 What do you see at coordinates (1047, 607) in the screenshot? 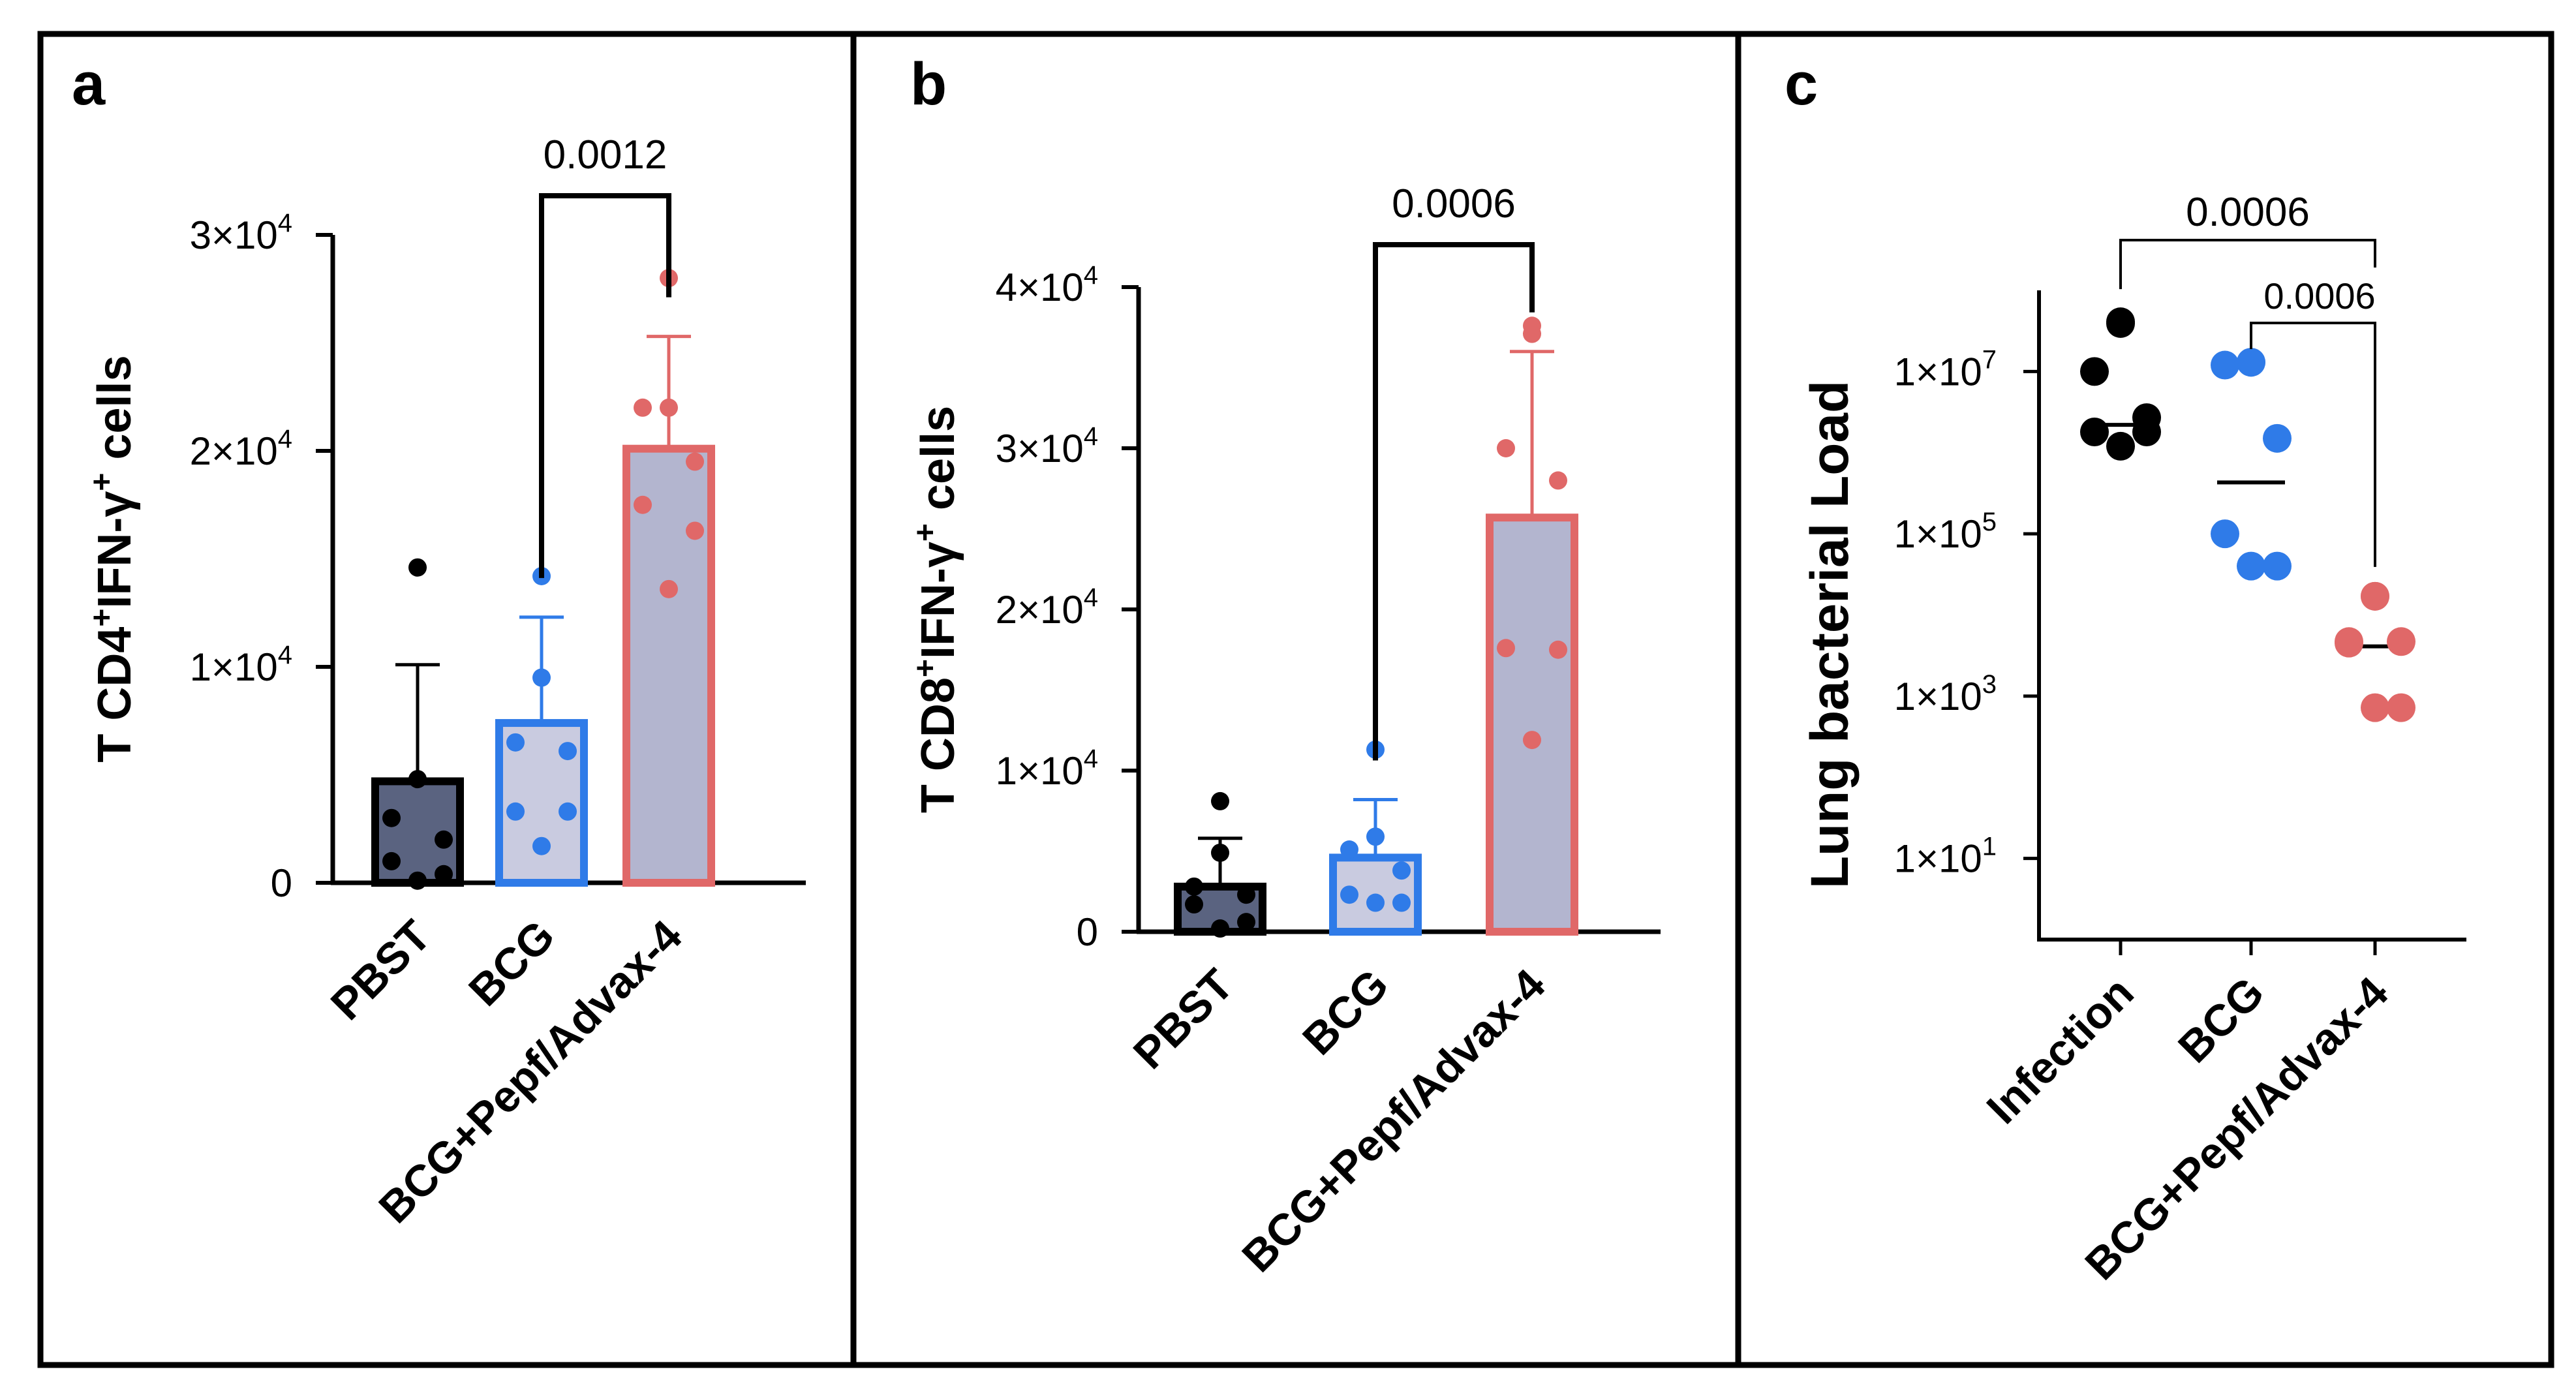
I see `b-y-tick-label-2: 2×10⁴` at bounding box center [1047, 607].